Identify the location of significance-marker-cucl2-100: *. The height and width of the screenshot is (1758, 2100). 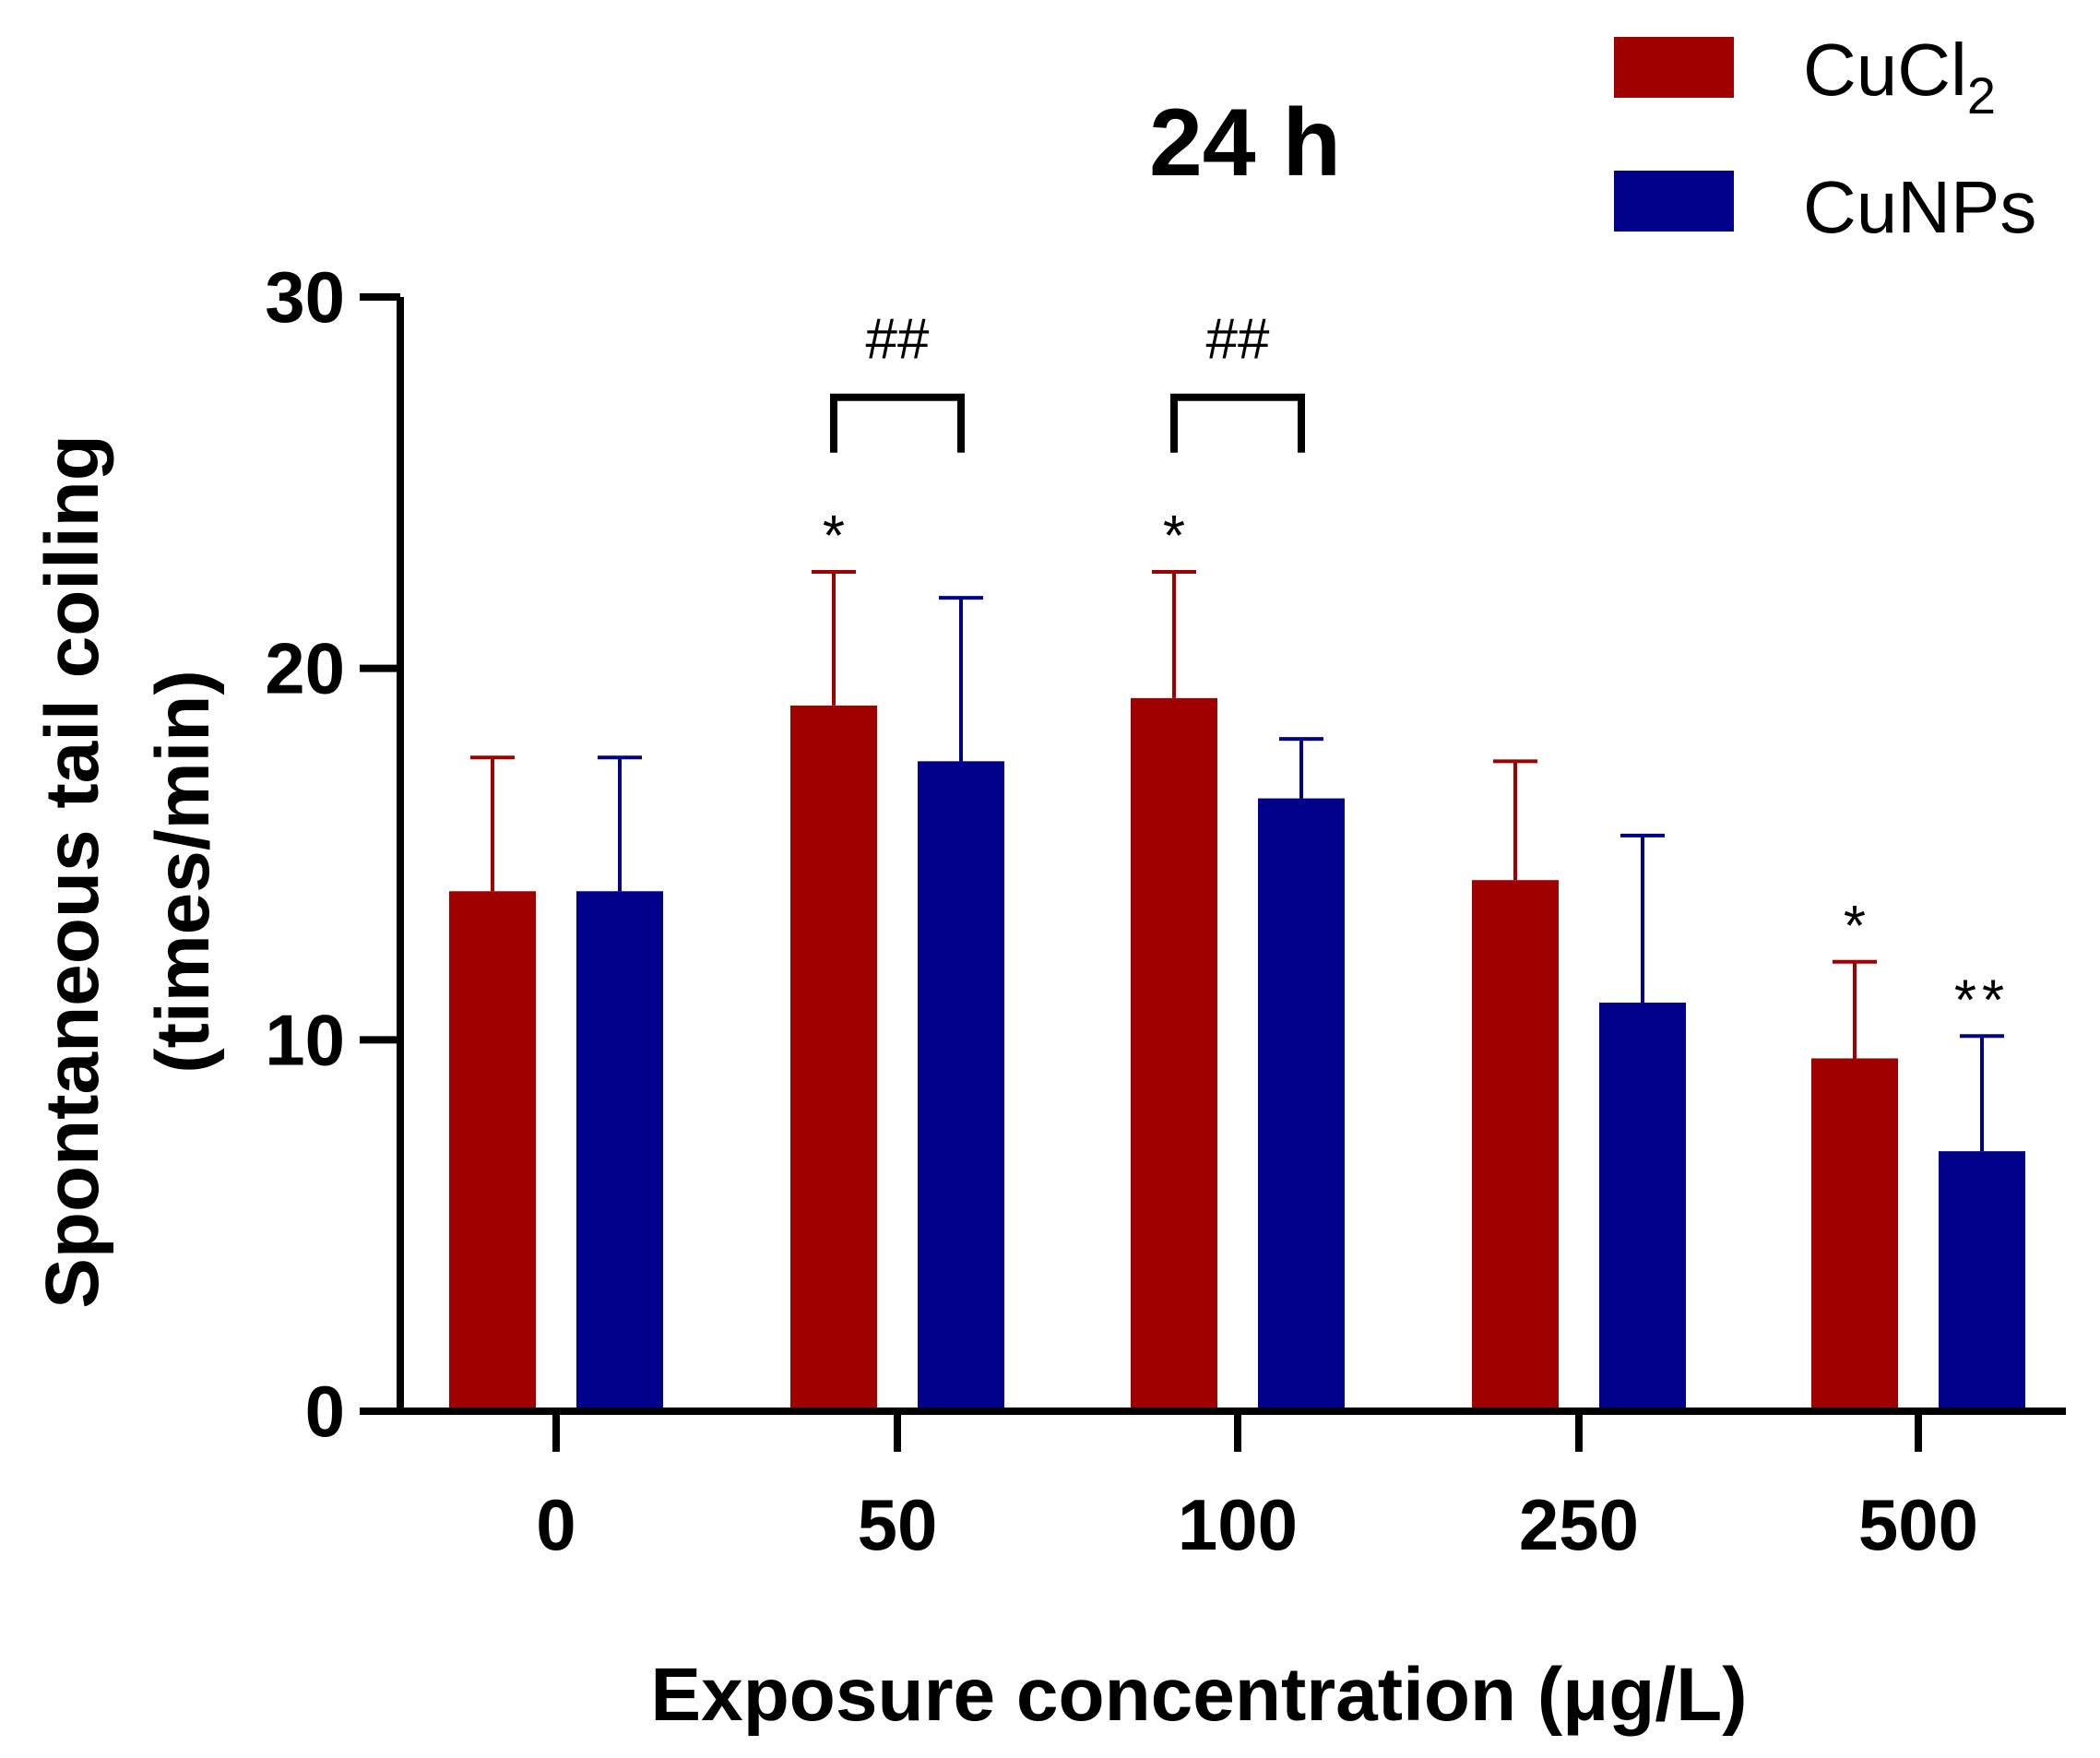
(1174, 536).